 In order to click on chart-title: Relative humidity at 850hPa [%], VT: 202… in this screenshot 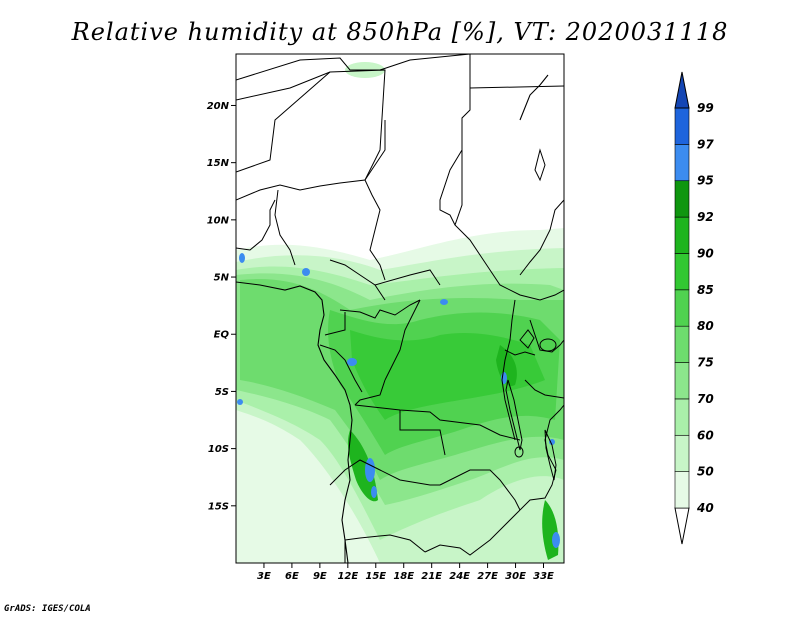, I will do `click(400, 32)`.